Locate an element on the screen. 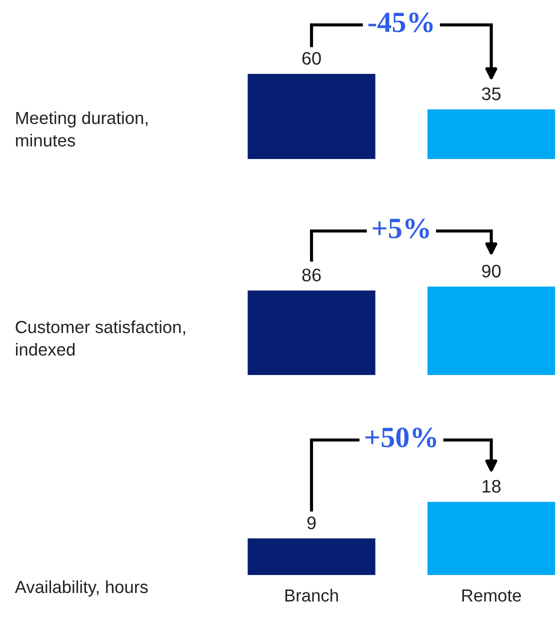  data-label: 18 is located at coordinates (491, 486).